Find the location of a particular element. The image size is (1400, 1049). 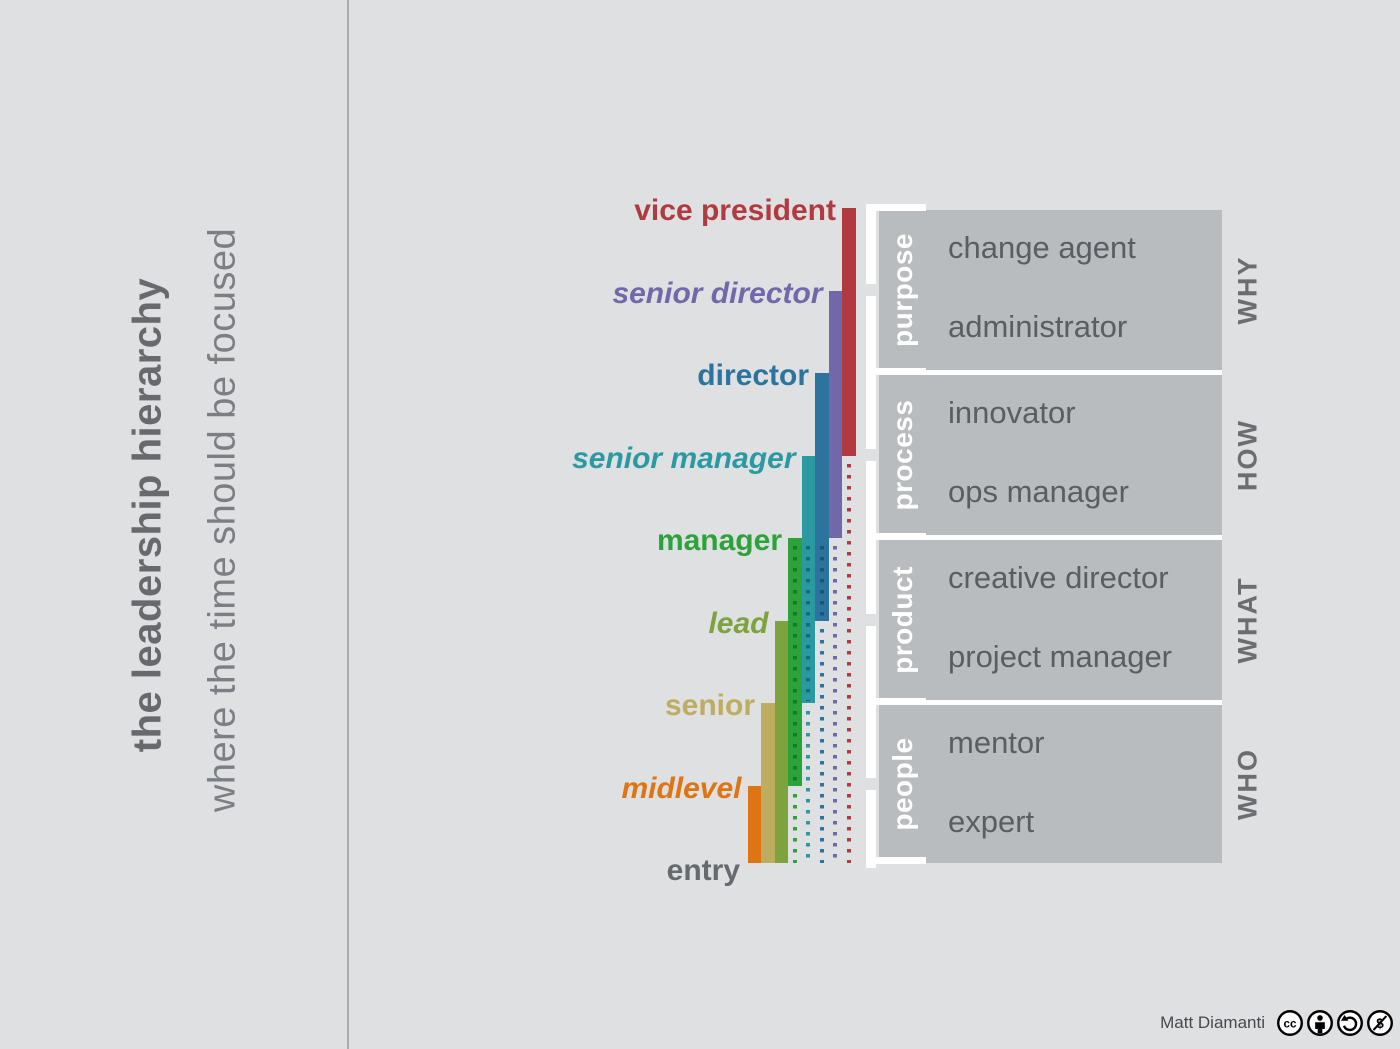

role-label: ops manager is located at coordinates (1038, 491).